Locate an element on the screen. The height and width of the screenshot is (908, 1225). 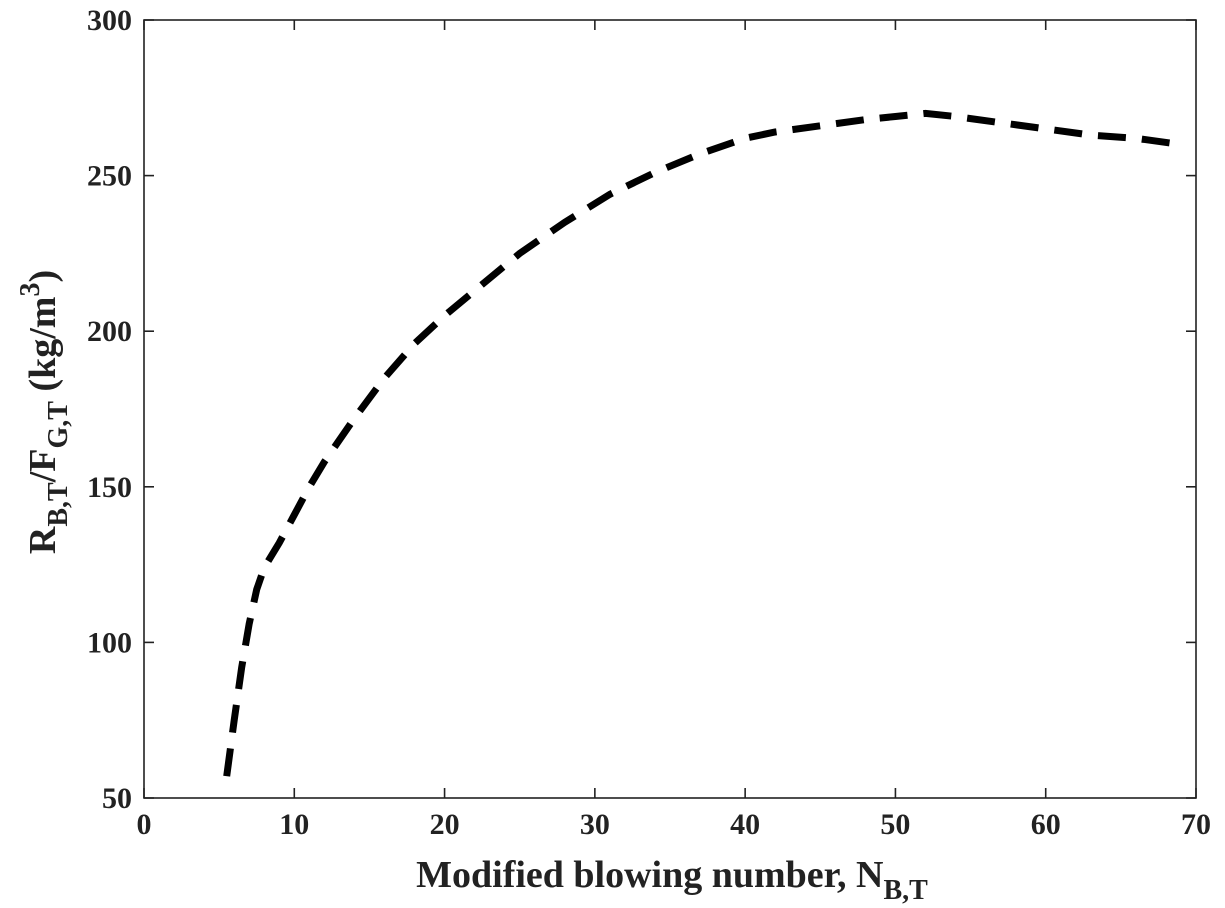
x-tick-label: 40 is located at coordinates (745, 824).